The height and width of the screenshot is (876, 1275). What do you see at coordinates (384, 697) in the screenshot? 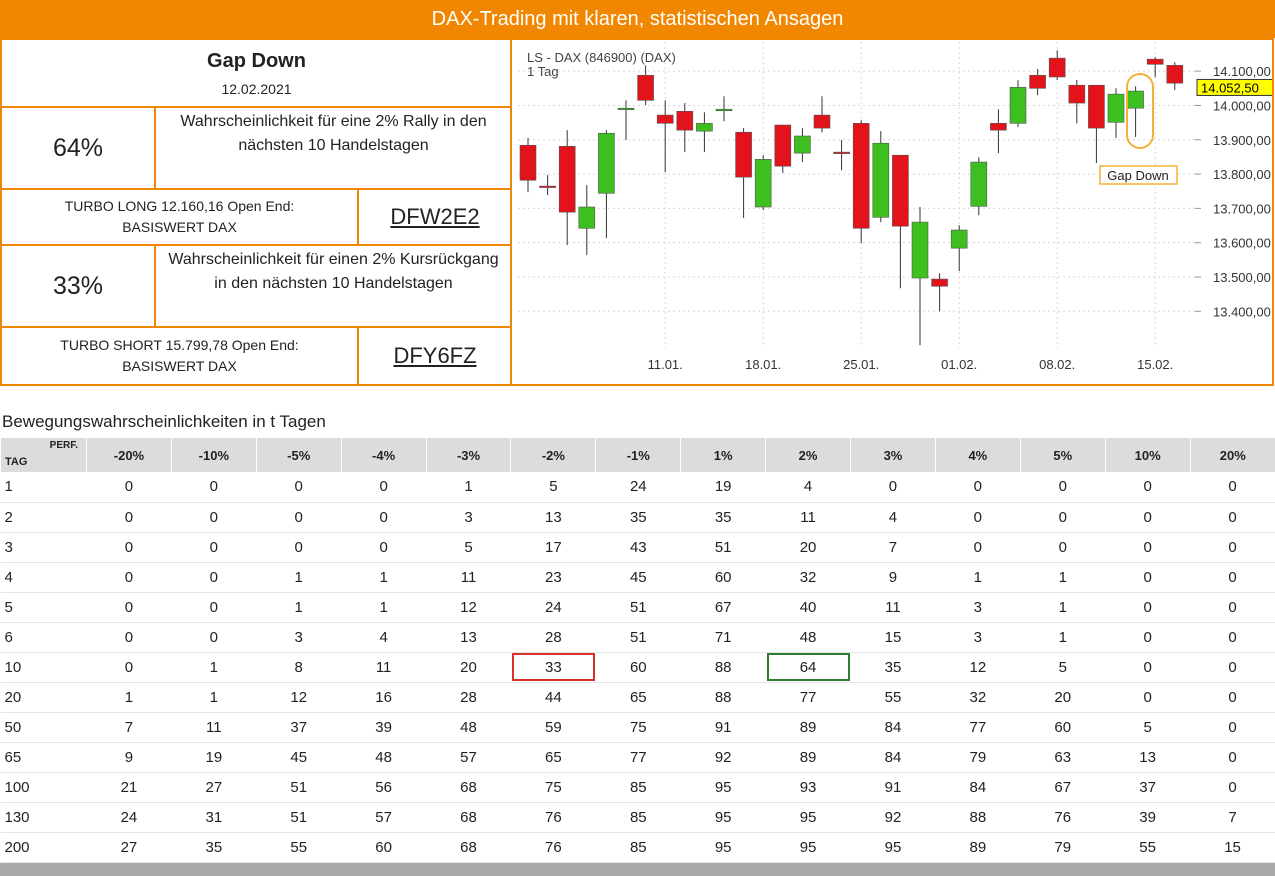
I see `value-cell: 16` at bounding box center [384, 697].